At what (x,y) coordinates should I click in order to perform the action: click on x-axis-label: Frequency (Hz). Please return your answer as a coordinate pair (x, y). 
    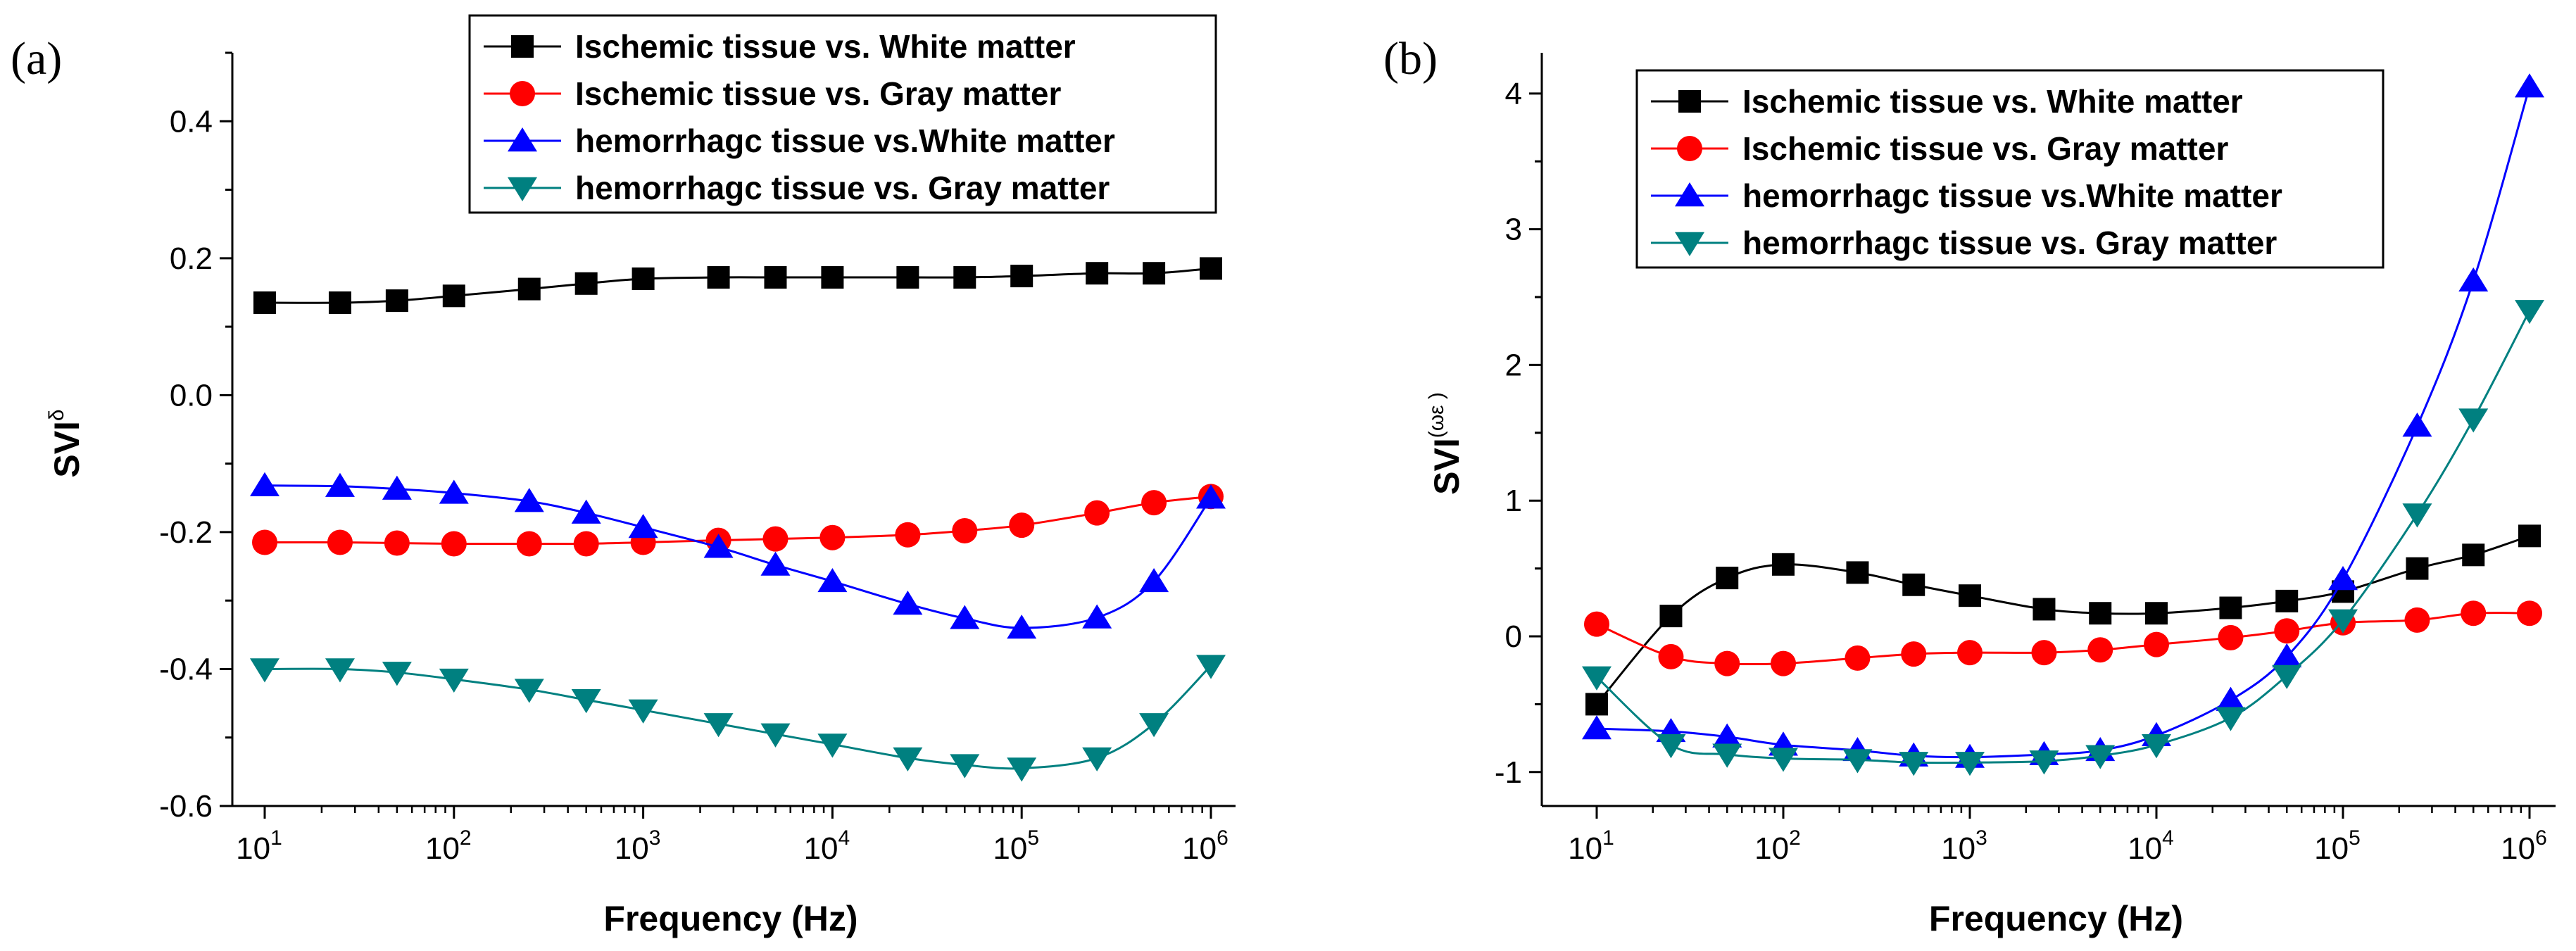
    Looking at the image, I should click on (730, 918).